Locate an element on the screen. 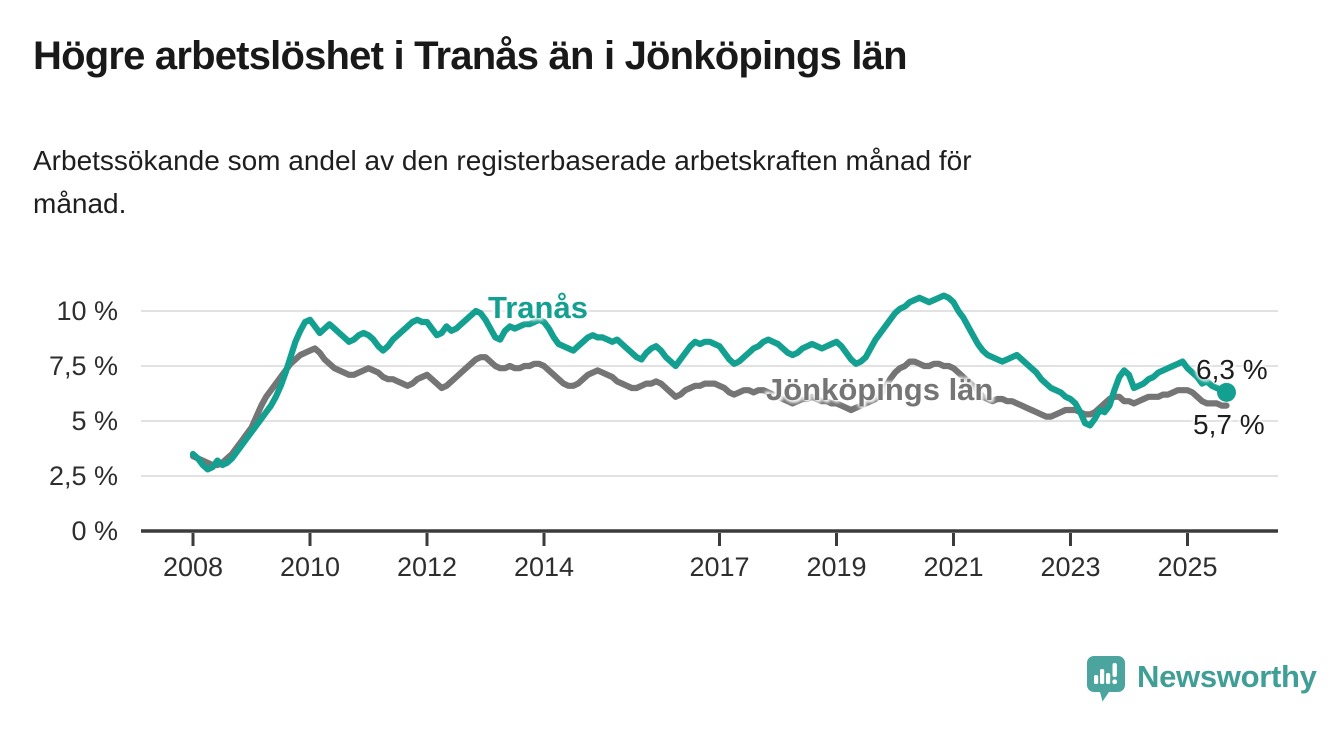  subtitle-line-2: månad. is located at coordinates (80, 203).